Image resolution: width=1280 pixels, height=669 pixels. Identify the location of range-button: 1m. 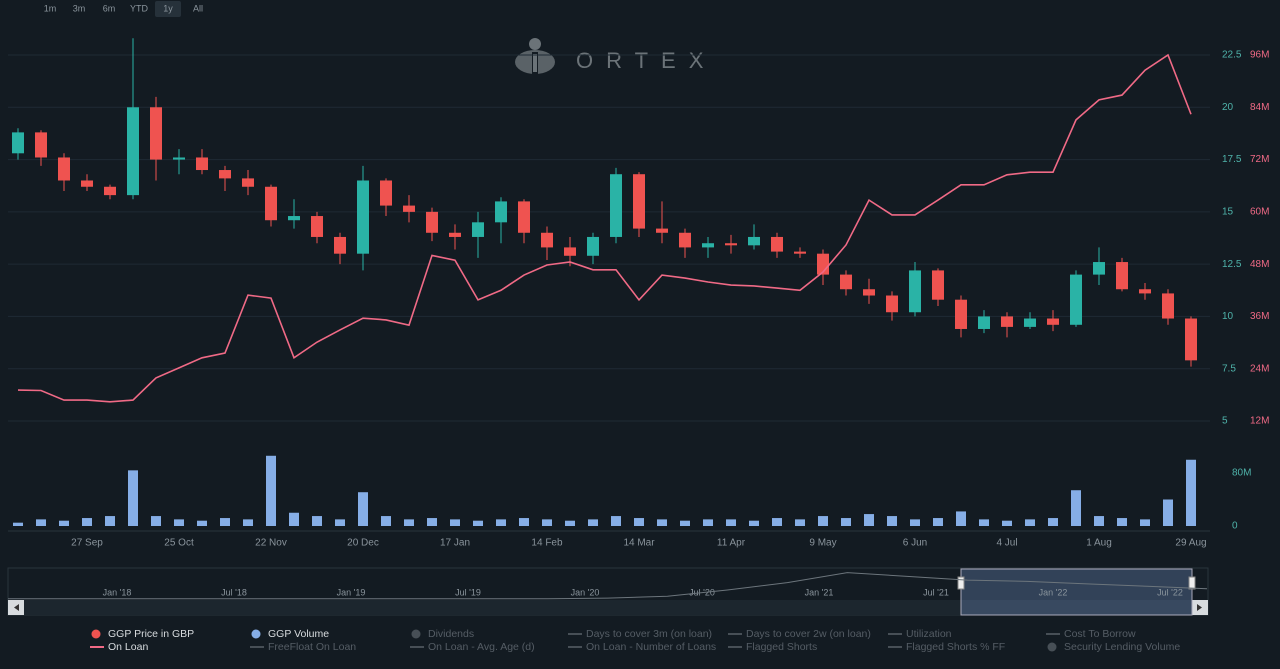
(50, 8).